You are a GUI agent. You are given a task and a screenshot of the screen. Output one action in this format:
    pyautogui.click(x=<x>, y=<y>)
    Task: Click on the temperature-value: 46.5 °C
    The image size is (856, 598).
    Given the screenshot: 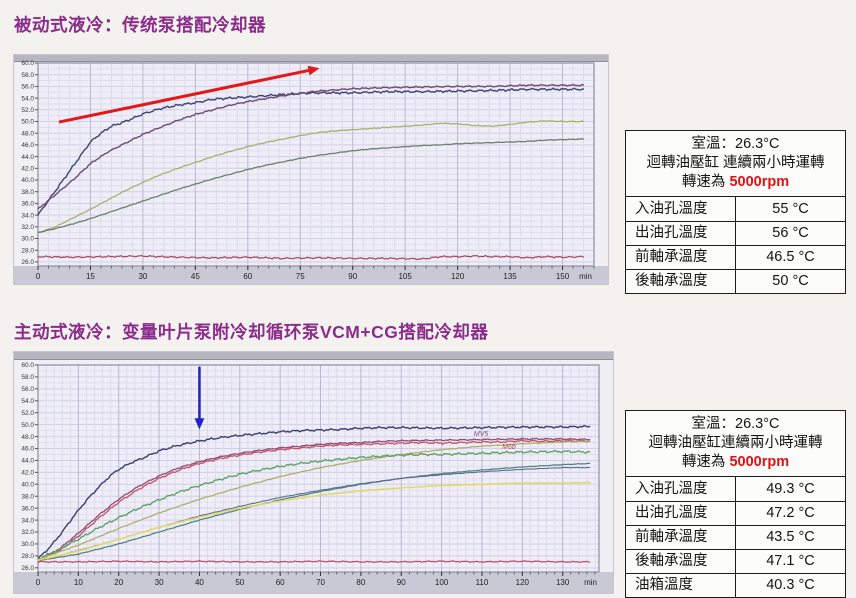 What is the action you would take?
    pyautogui.click(x=790, y=257)
    